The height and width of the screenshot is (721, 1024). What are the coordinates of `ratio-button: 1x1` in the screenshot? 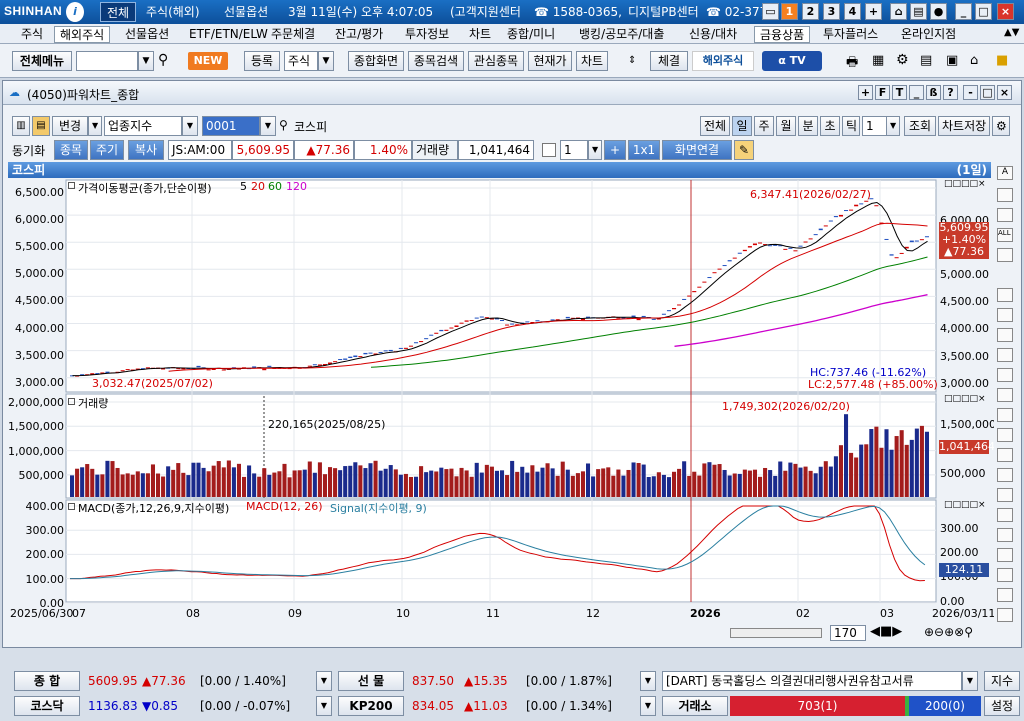 It's located at (644, 150).